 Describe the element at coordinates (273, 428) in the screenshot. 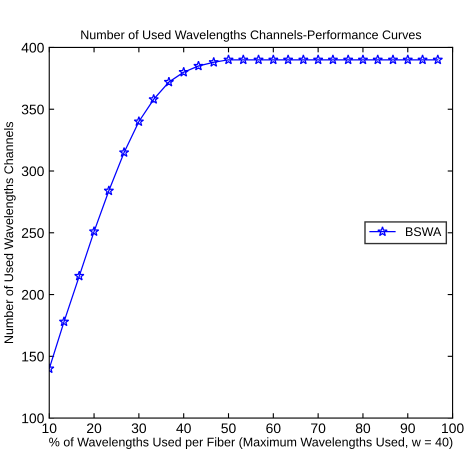

I see `x-tick-label: 60` at that location.